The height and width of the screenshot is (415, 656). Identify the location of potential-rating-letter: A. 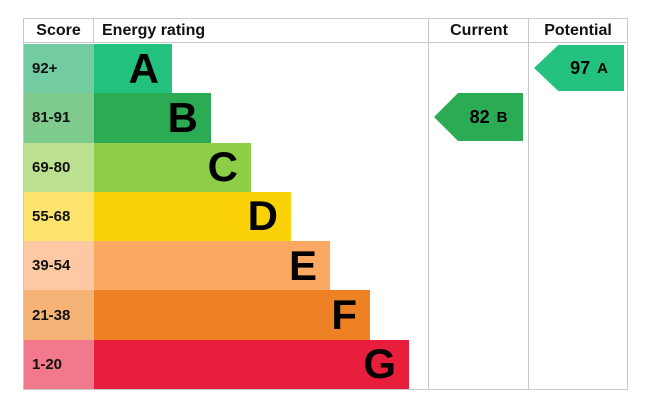
(602, 68).